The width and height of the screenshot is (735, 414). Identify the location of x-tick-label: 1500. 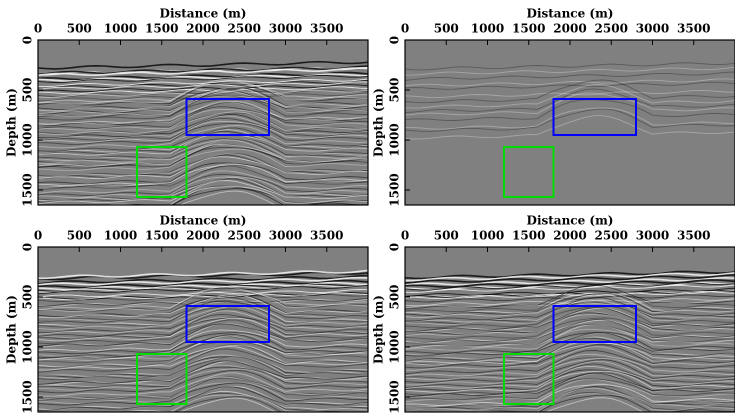
(528, 236).